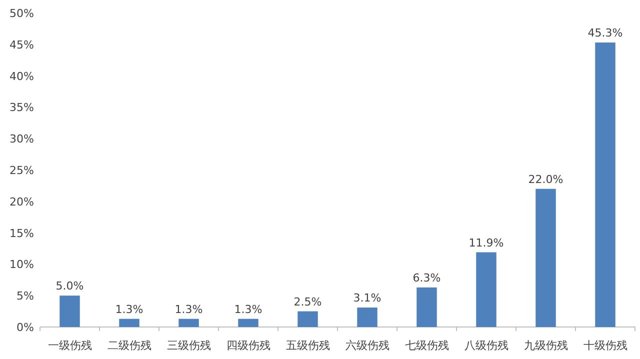  I want to click on x-tick-label: 一级伤残, so click(70, 345).